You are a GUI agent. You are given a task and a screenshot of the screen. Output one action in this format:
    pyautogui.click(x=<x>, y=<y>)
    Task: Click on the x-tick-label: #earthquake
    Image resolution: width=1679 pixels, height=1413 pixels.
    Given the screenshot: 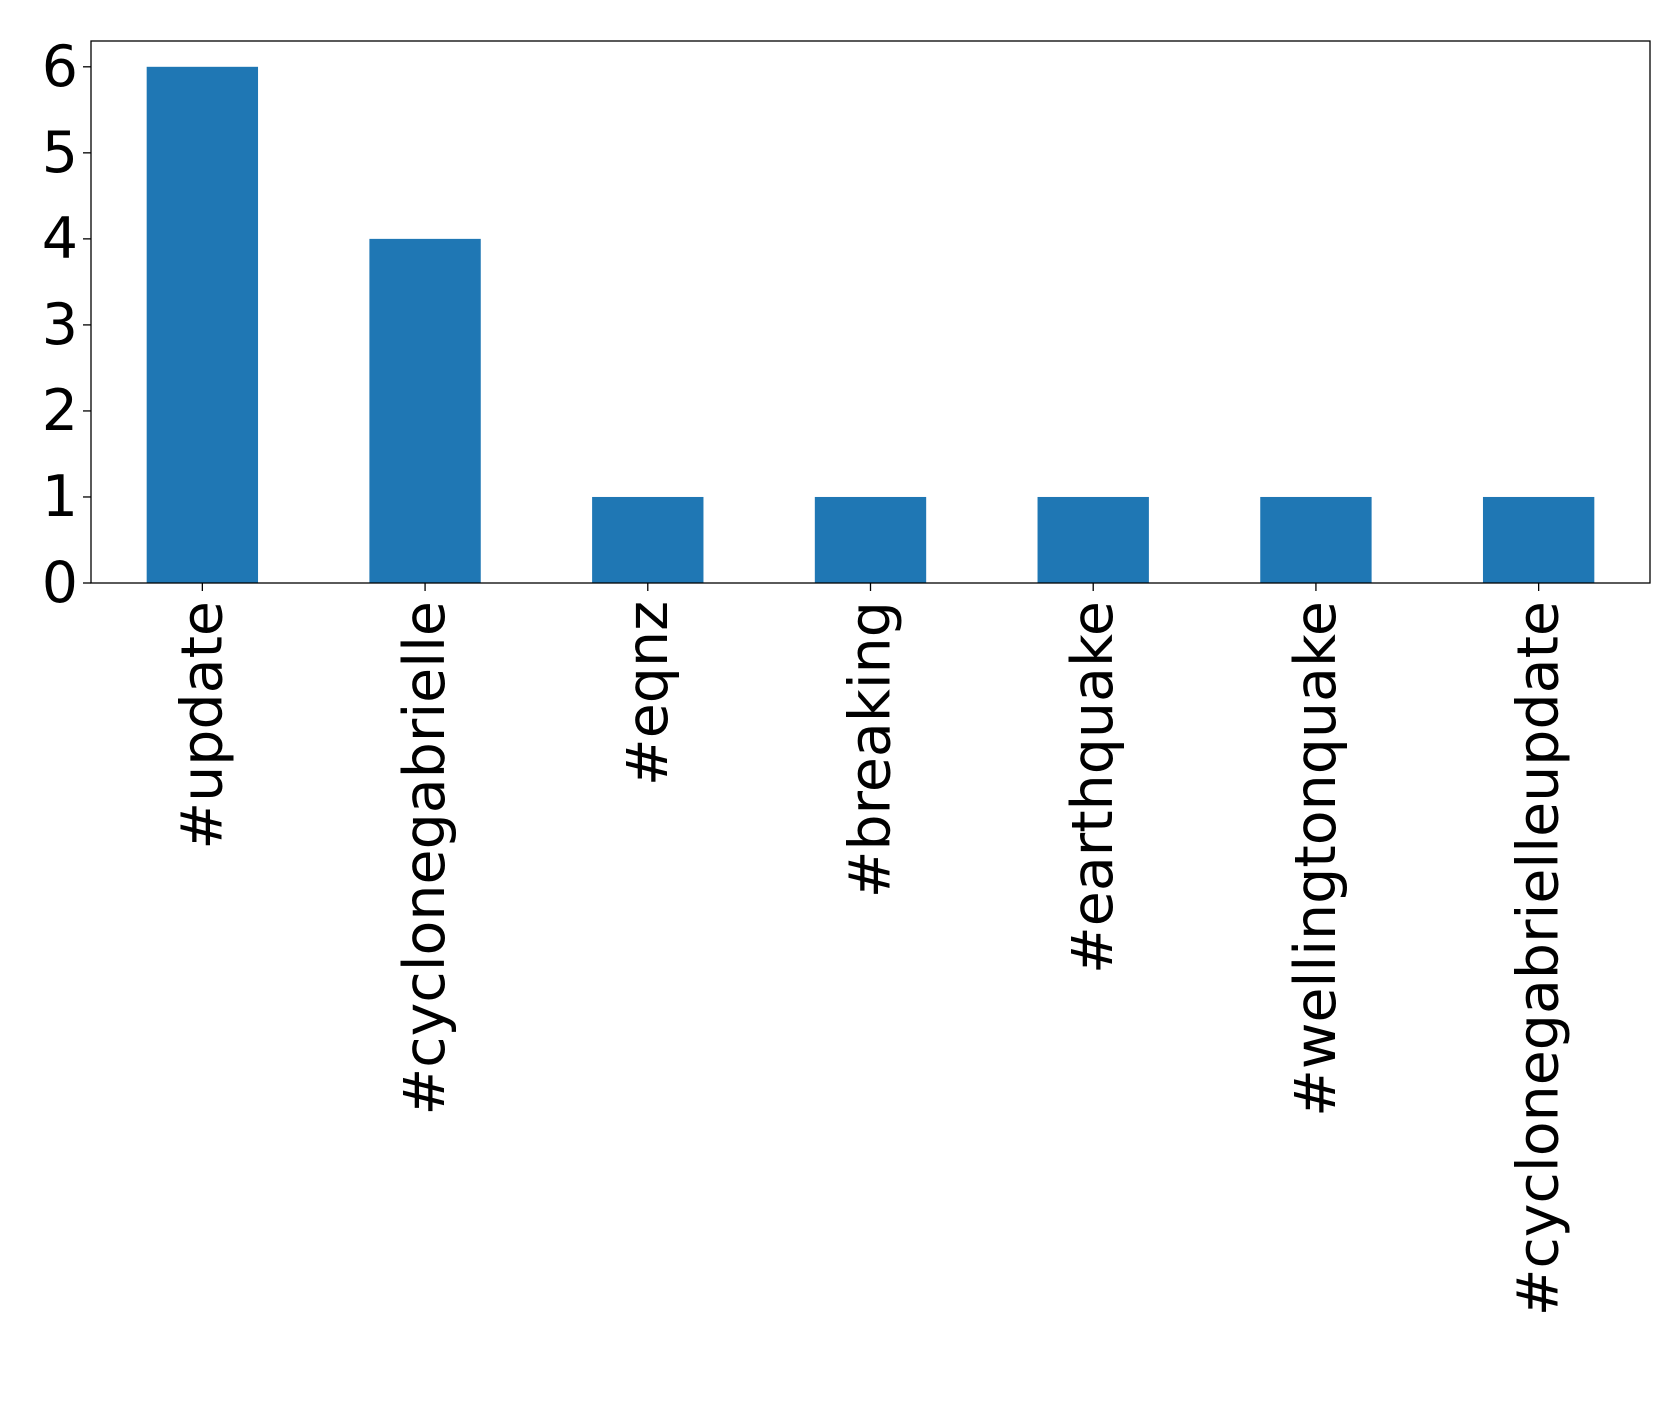 What is the action you would take?
    pyautogui.click(x=1093, y=787)
    